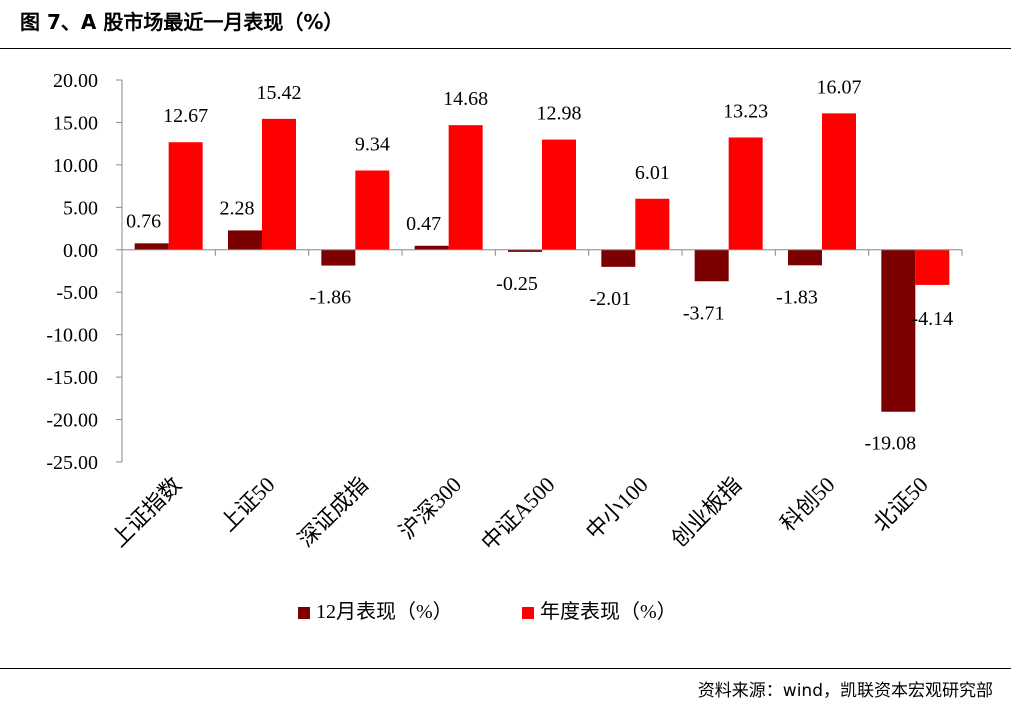 The width and height of the screenshot is (1011, 703). I want to click on x-category-label: 上证指数, so click(146, 512).